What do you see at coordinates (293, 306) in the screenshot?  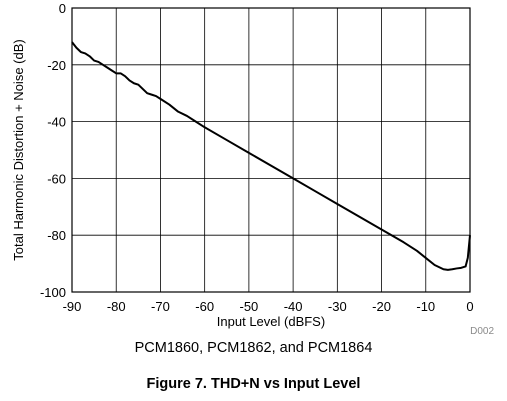 I see `x-tick-label: -40` at bounding box center [293, 306].